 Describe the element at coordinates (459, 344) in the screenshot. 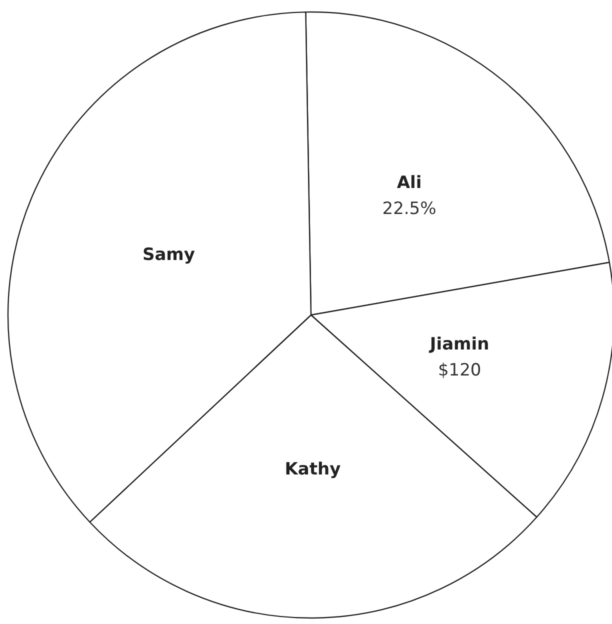

I see `slice-label: Jiamin` at that location.